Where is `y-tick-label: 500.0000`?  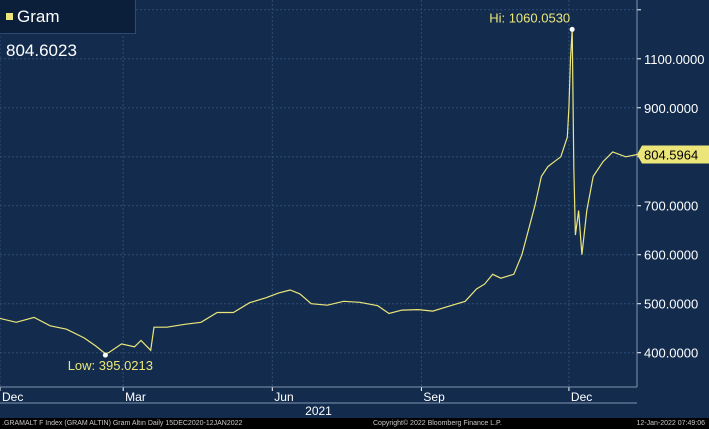
y-tick-label: 500.0000 is located at coordinates (671, 304).